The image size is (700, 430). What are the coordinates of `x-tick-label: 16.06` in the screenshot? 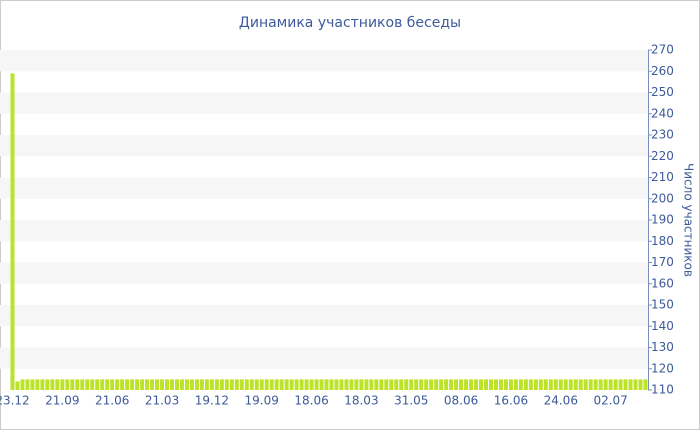 It's located at (511, 401).